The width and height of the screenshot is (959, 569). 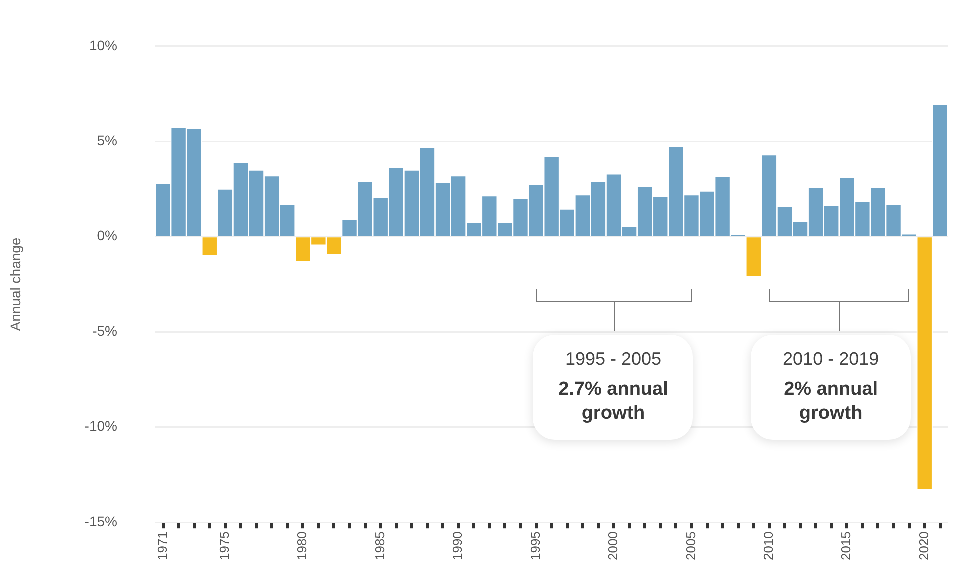 I want to click on x-tick-label: 2000, so click(x=613, y=546).